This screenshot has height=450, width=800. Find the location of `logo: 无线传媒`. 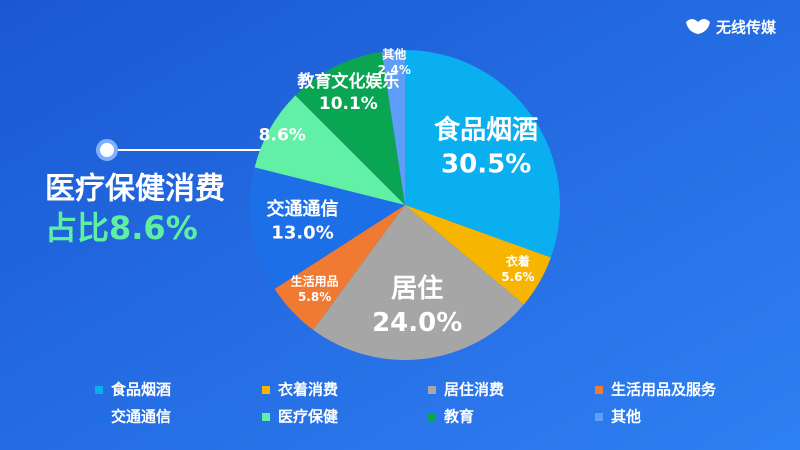

logo: 无线传媒 is located at coordinates (731, 28).